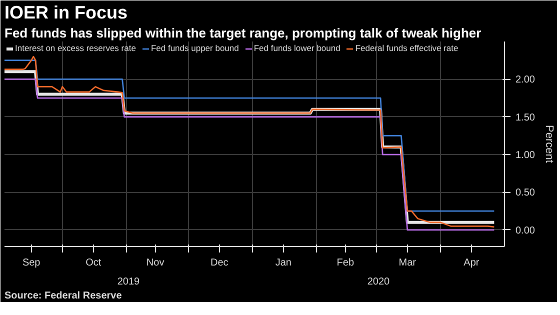  What do you see at coordinates (406, 48) in the screenshot?
I see `legend-label: Federal funds effective rate` at bounding box center [406, 48].